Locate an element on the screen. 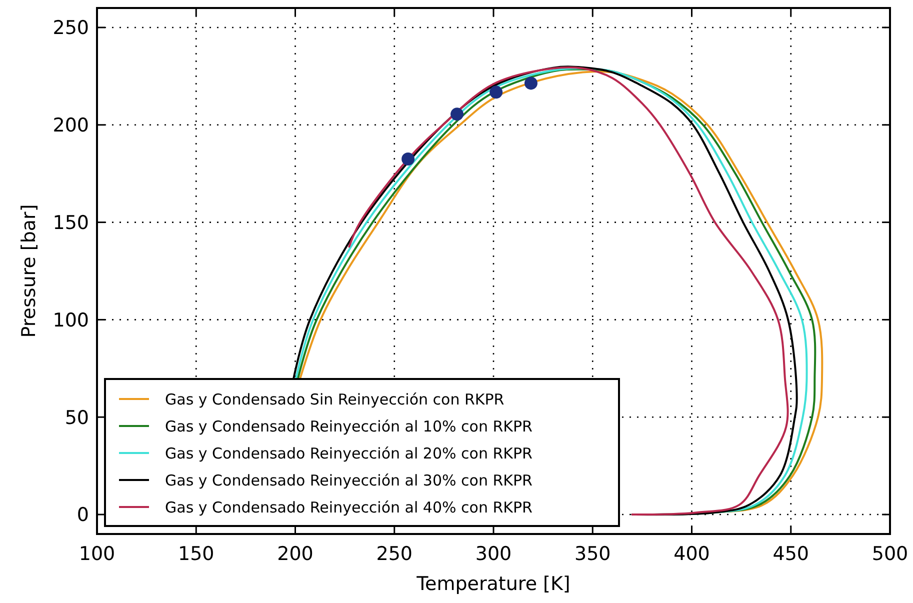 Image resolution: width=913 pixels, height=603 pixels. legend-label: Gas y Condensado Reinyección al 20% con RKPR is located at coordinates (348, 453).